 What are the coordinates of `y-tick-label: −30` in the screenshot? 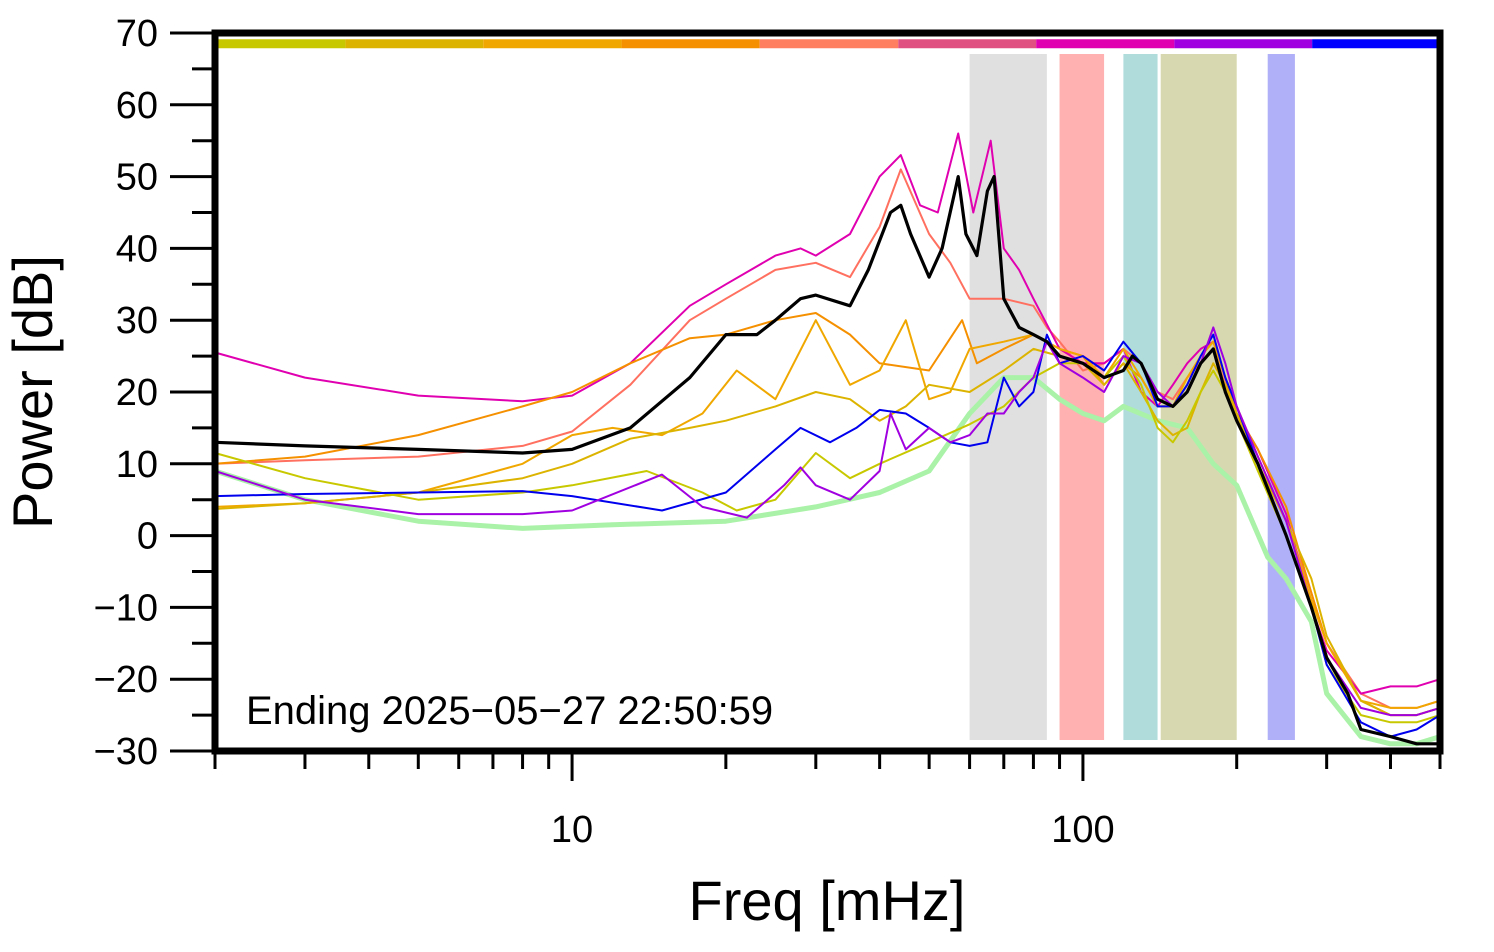 It's located at (126, 752).